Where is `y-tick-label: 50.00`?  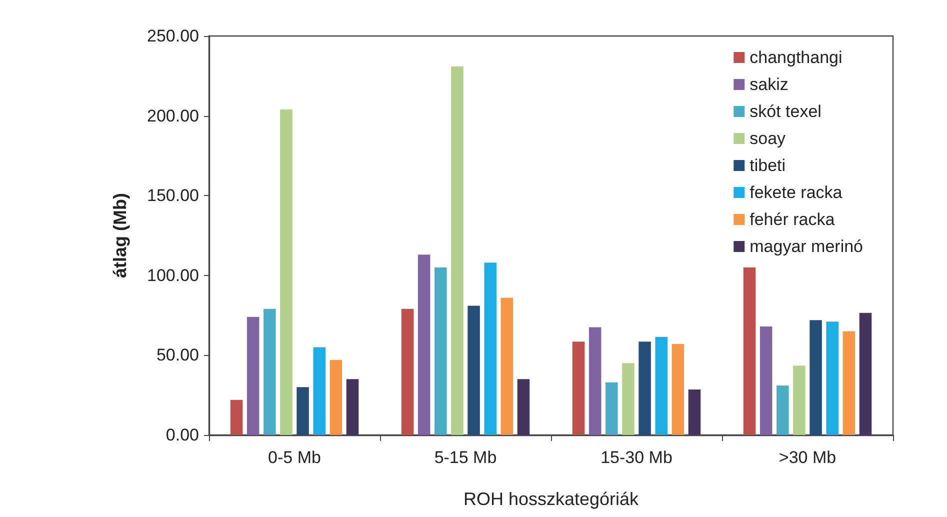 y-tick-label: 50.00 is located at coordinates (177, 355).